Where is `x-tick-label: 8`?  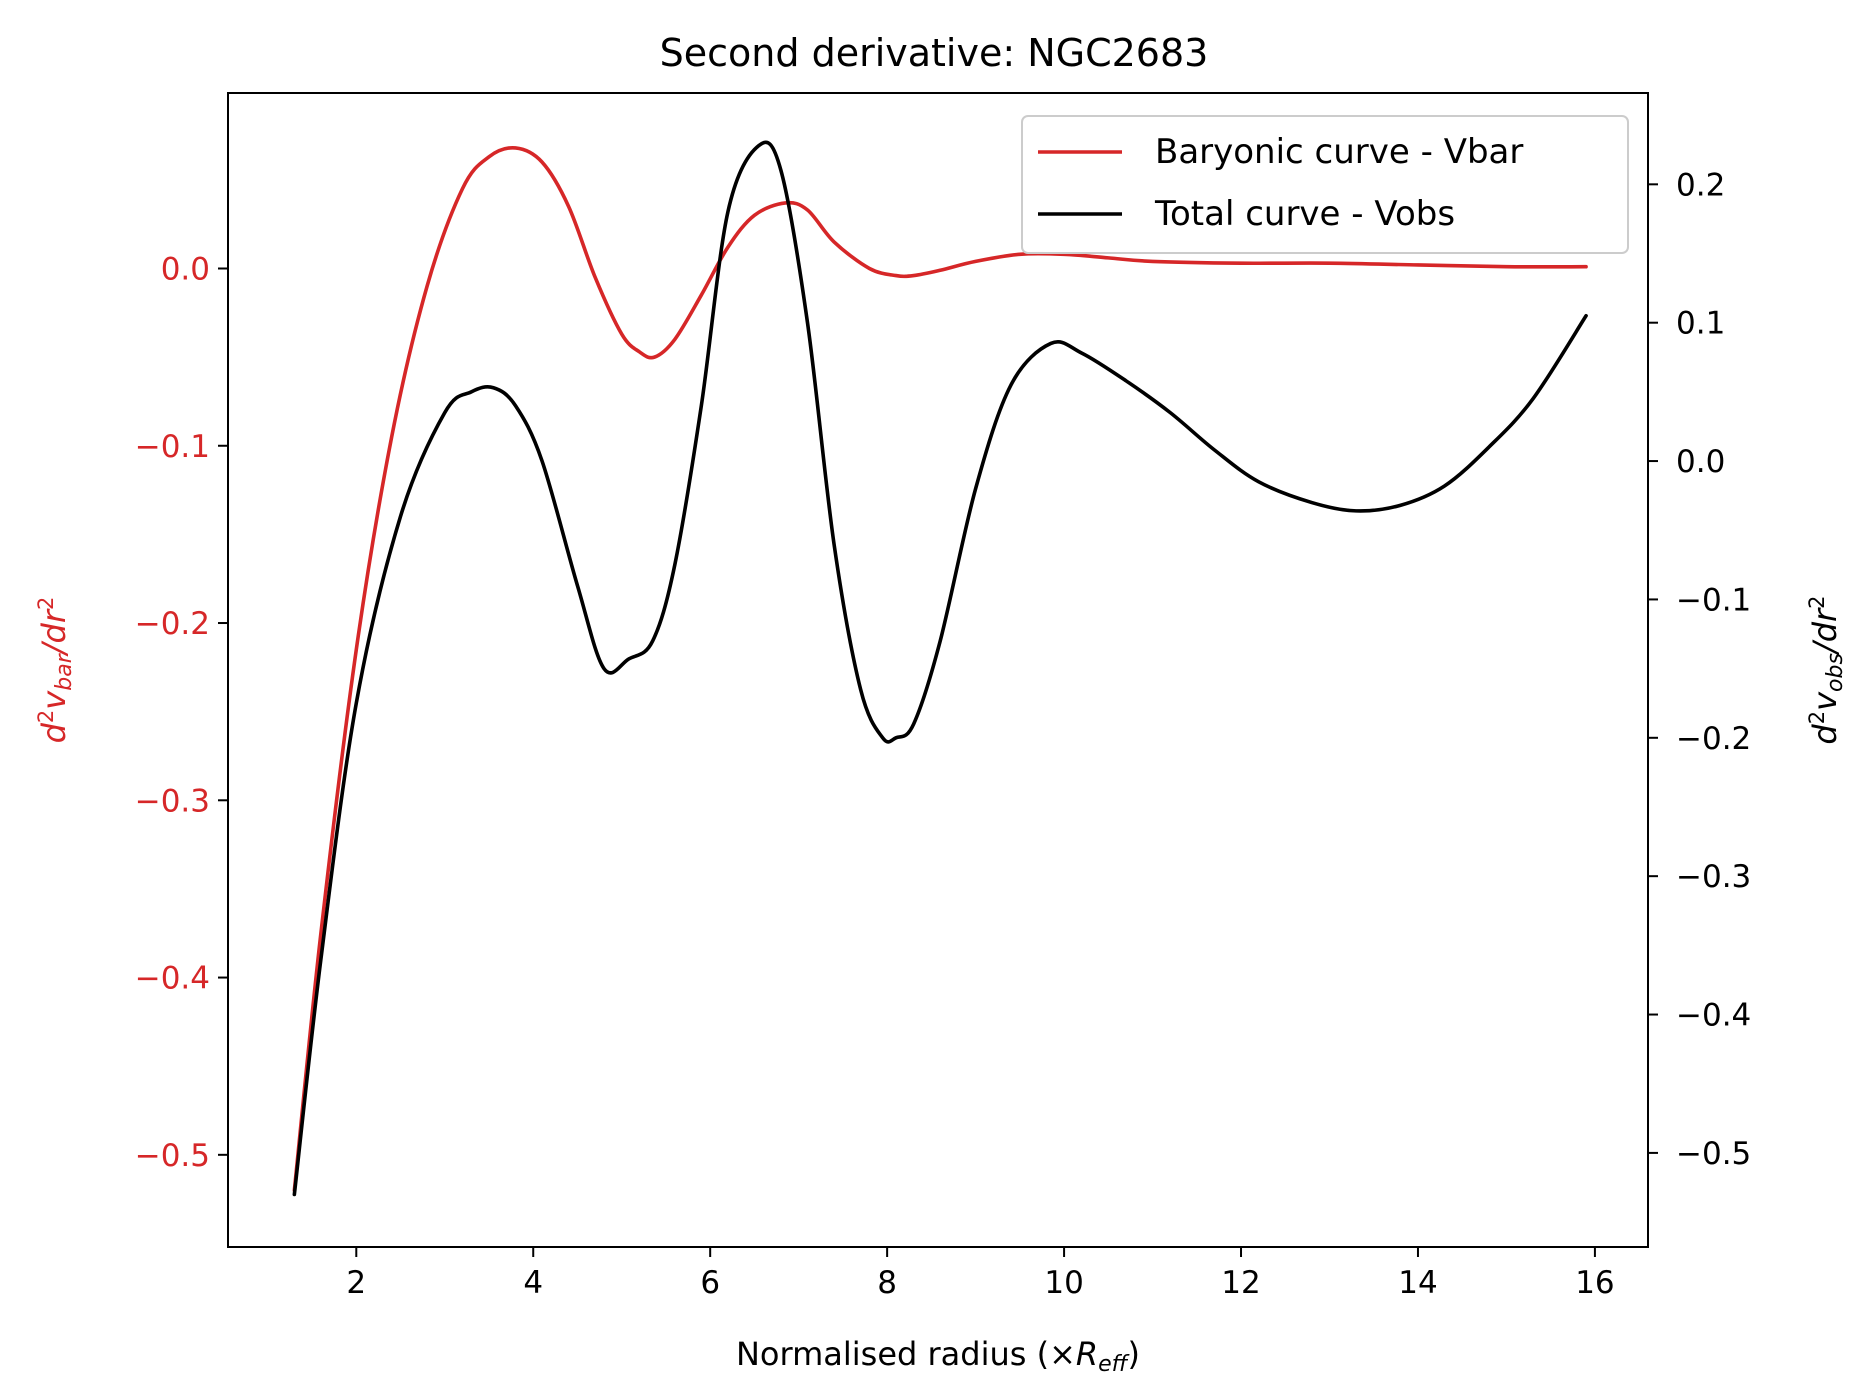 x-tick-label: 8 is located at coordinates (887, 1283).